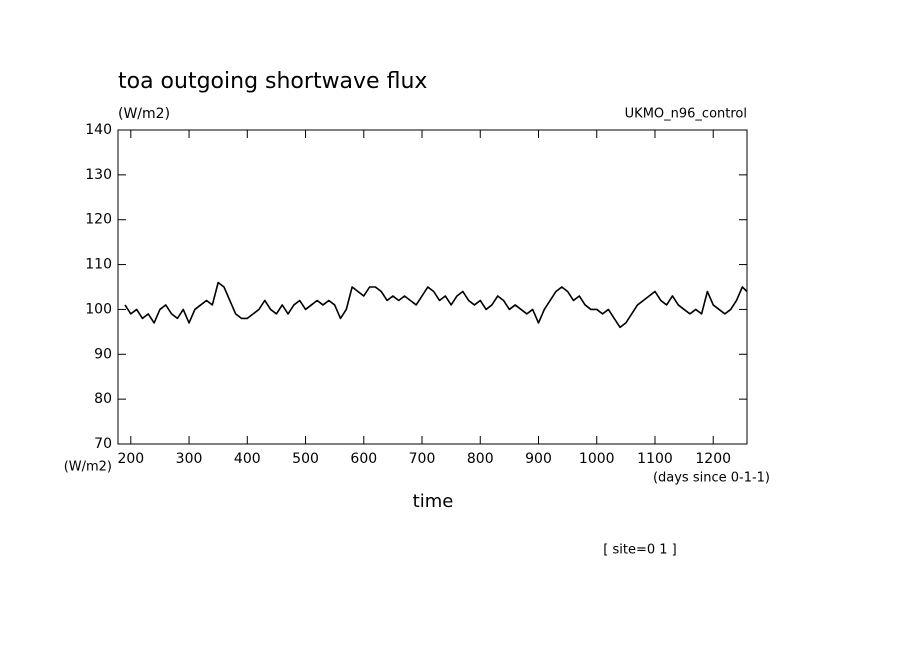  Describe the element at coordinates (305, 459) in the screenshot. I see `x-tick-label: 500` at that location.